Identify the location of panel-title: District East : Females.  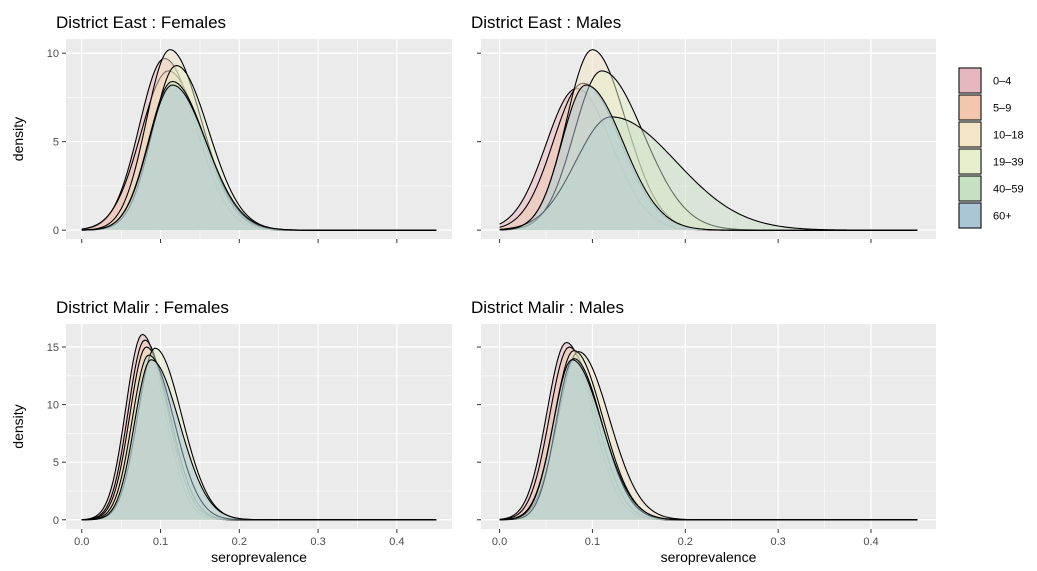
(141, 22).